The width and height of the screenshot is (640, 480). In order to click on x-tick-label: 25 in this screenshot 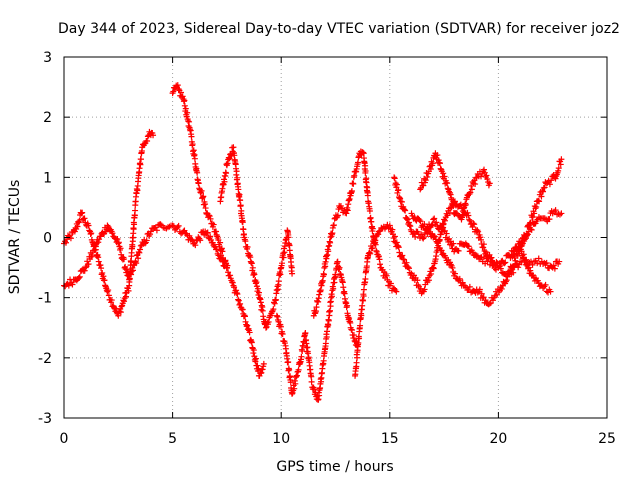, I will do `click(607, 439)`.